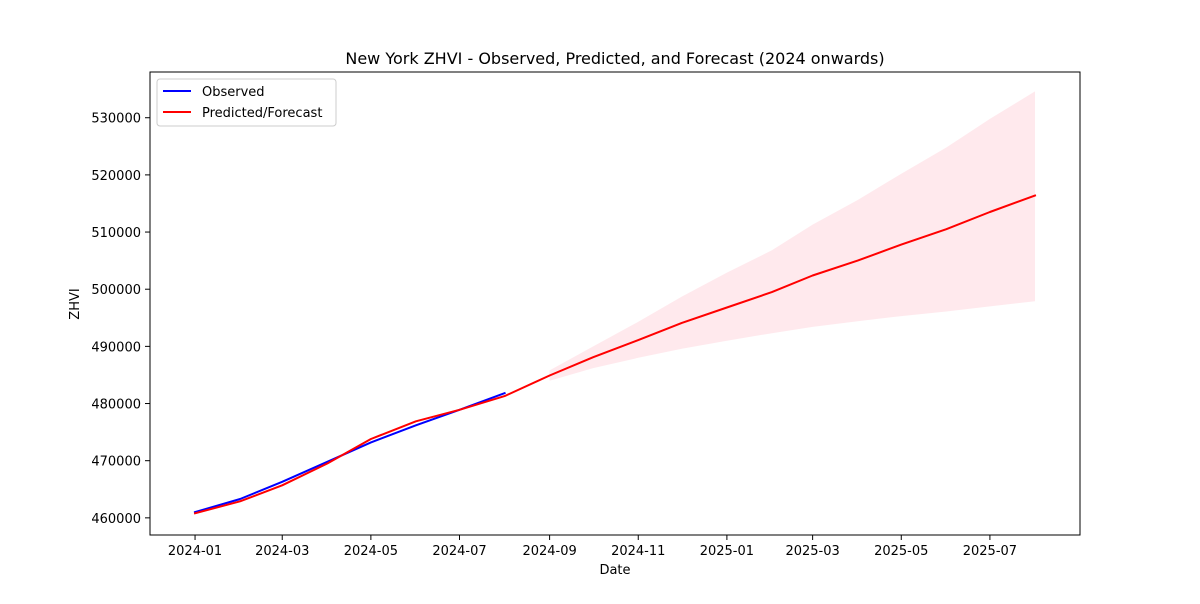  What do you see at coordinates (116, 176) in the screenshot?
I see `y-tick-label: 520000` at bounding box center [116, 176].